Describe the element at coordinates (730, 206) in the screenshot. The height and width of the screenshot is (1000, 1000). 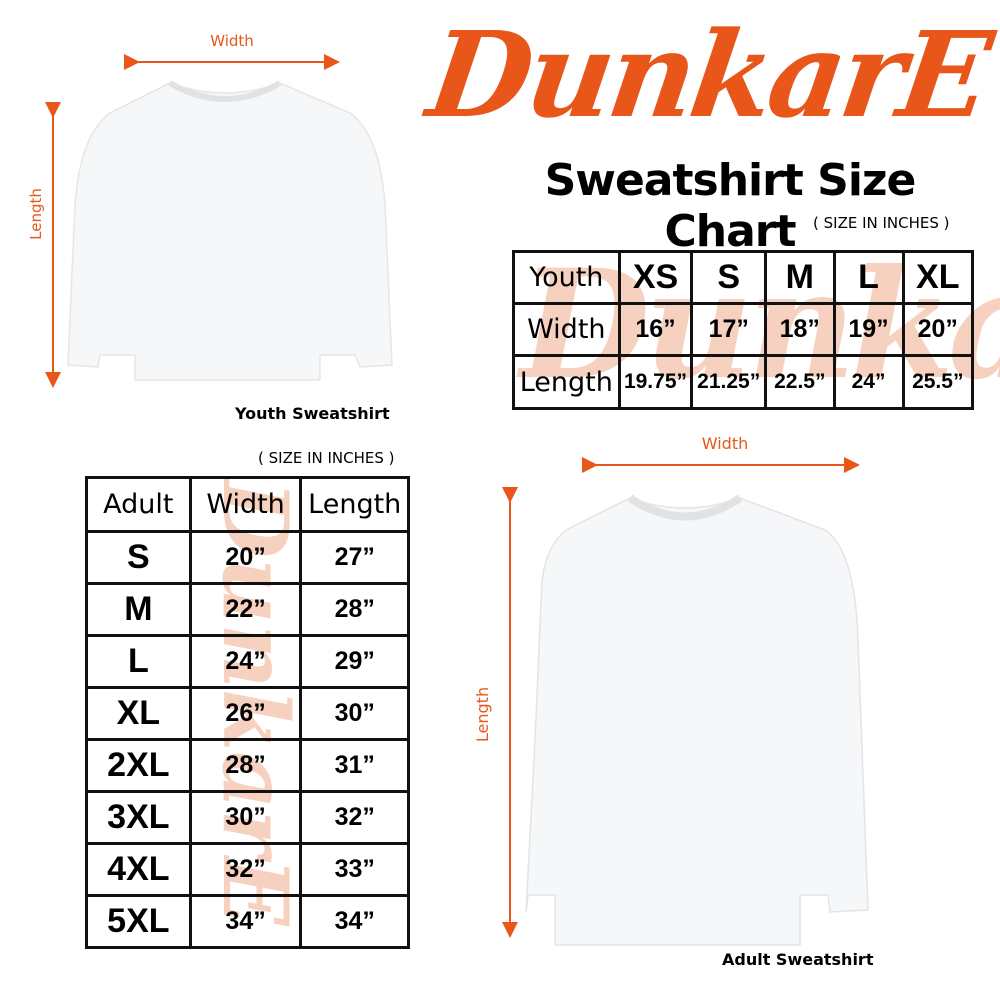
I see `page-title: Sweatshirt Size Chart` at that location.